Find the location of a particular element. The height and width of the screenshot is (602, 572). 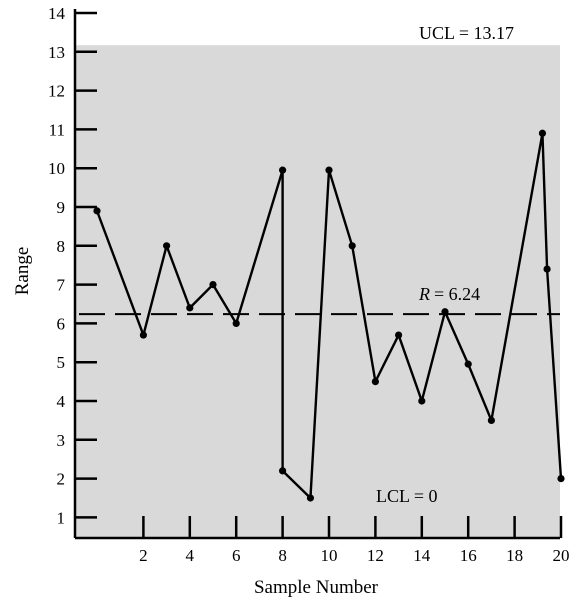

y-axis-title: Range is located at coordinates (22, 271).